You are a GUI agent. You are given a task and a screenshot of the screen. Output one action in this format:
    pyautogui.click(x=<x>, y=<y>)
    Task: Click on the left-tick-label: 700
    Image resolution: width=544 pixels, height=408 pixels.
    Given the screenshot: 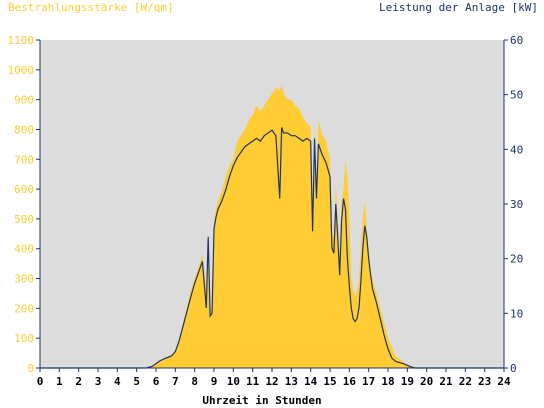 What is the action you would take?
    pyautogui.click(x=24, y=159)
    